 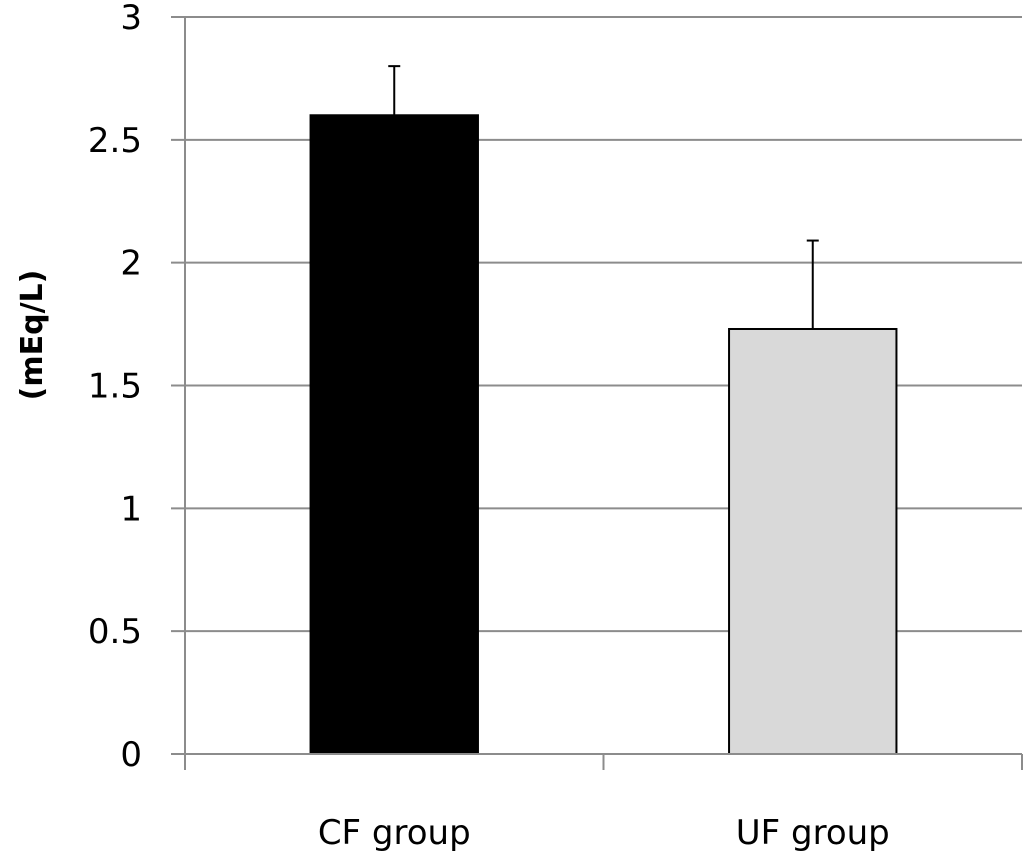 I want to click on y-tick-label: 1.5, so click(x=115, y=387).